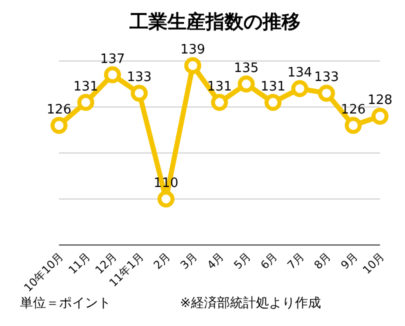 This screenshot has width=405, height=326. Describe the element at coordinates (112, 59) in the screenshot. I see `data-label: 137` at that location.